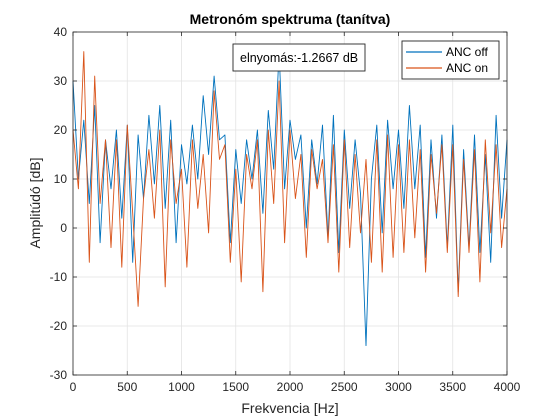 The height and width of the screenshot is (420, 560). What do you see at coordinates (59, 375) in the screenshot?
I see `y-tick-label: -30` at bounding box center [59, 375].